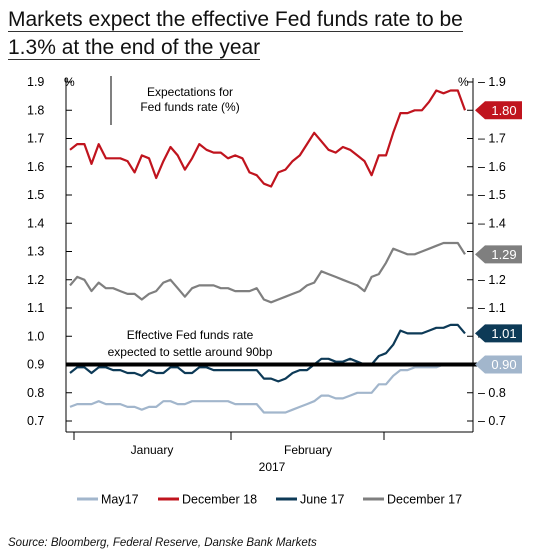  I want to click on legend-label-1: December 18, so click(219, 500).